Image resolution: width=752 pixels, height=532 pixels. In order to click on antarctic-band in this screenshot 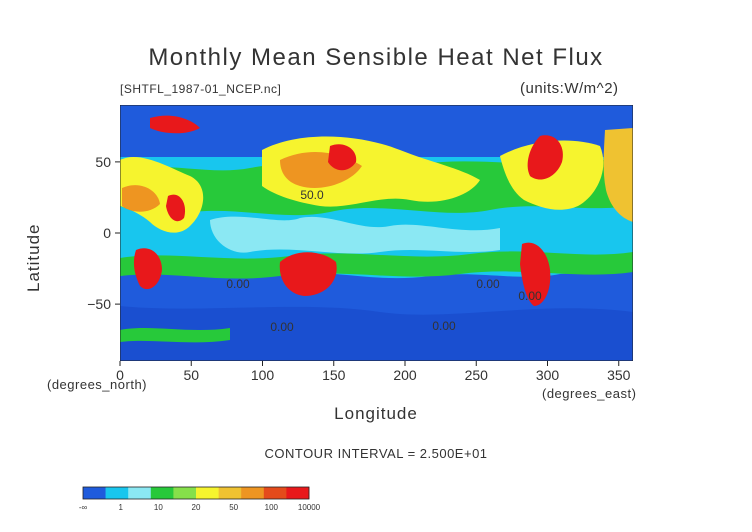, I will do `click(376, 333)`.